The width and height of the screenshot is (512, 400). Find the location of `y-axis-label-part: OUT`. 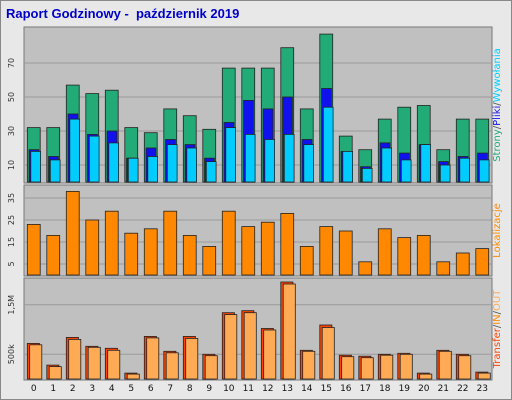

y-axis-label-part: OUT is located at coordinates (497, 300).